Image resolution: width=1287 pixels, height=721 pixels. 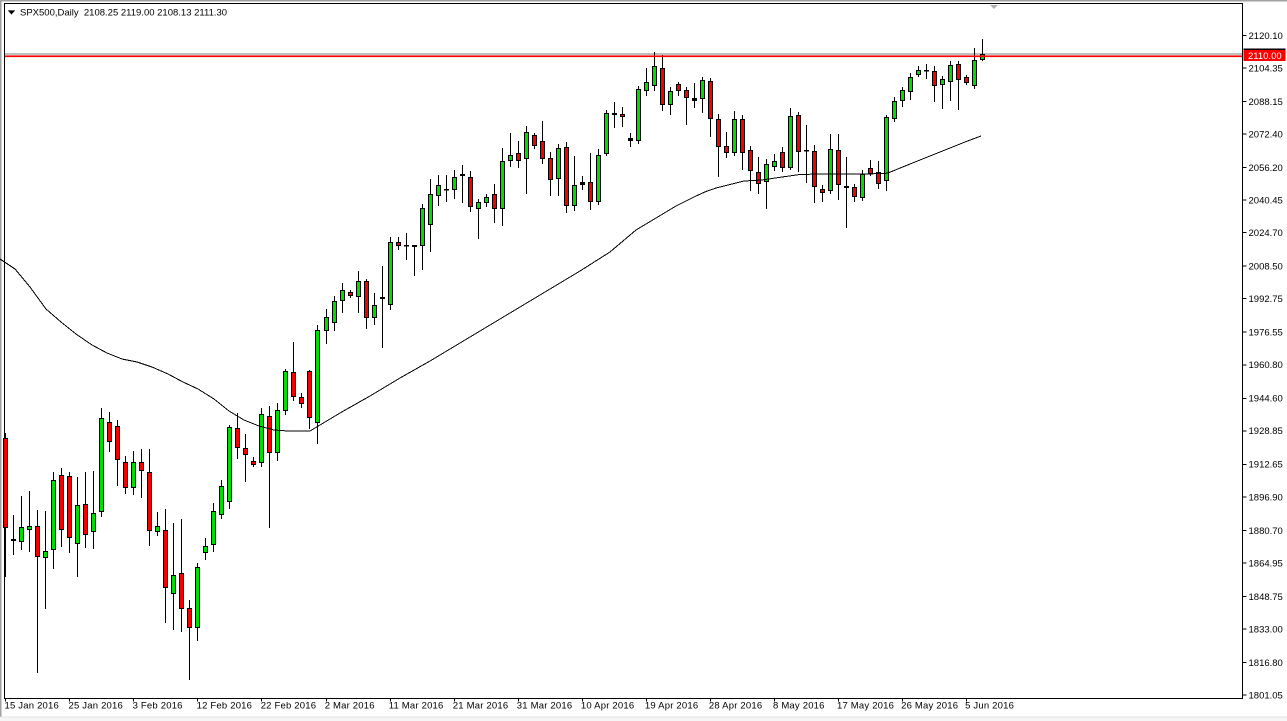 What do you see at coordinates (1266, 168) in the screenshot?
I see `svg-text: 2056.20` at bounding box center [1266, 168].